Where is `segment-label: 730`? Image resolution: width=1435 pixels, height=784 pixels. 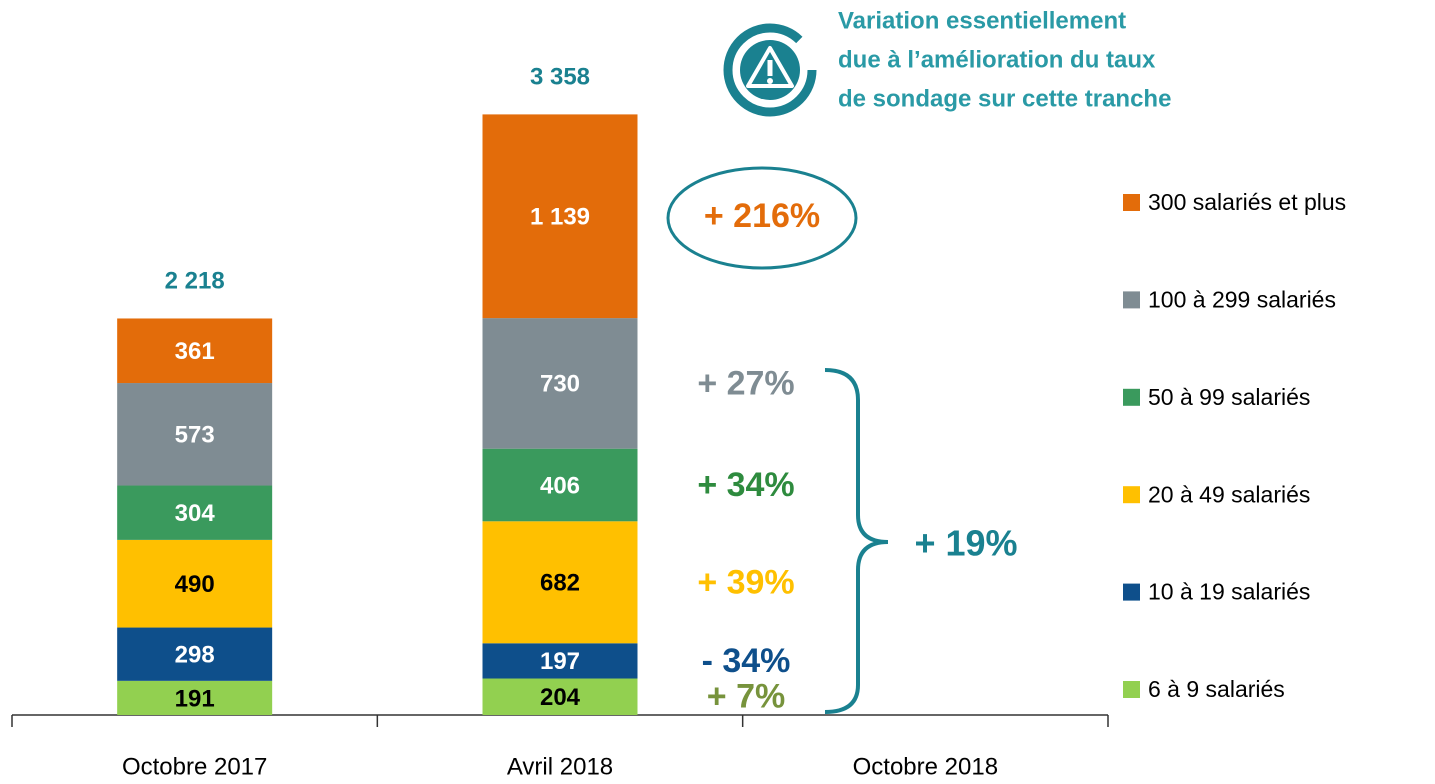
segment-label: 730 is located at coordinates (560, 384).